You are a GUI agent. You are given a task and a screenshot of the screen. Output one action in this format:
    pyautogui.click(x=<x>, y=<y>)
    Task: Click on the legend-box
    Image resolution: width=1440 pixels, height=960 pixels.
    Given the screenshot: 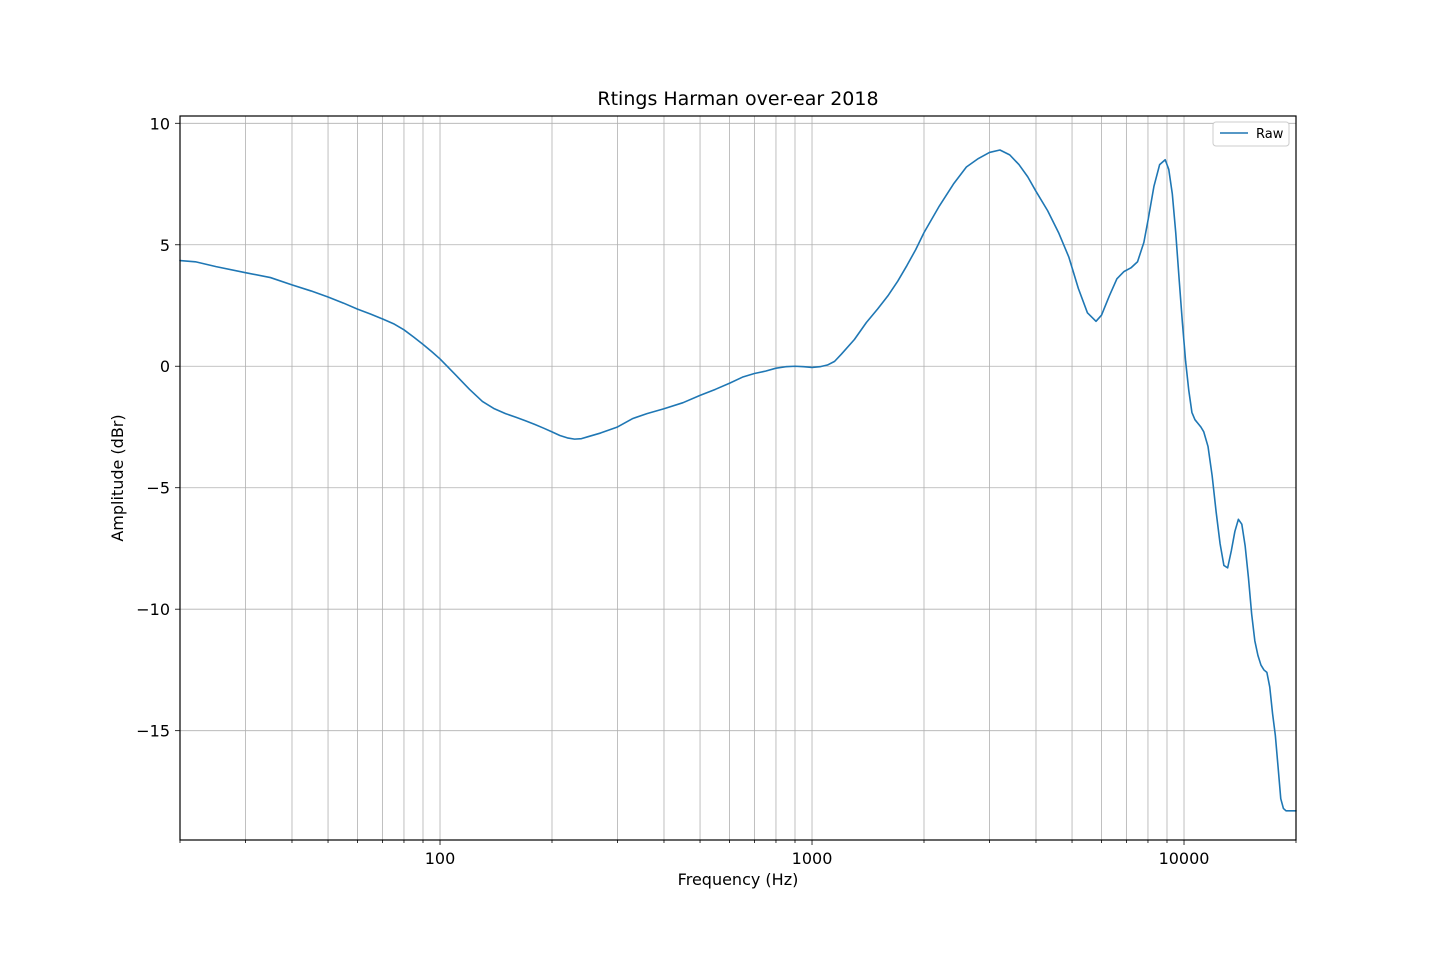 What is the action you would take?
    pyautogui.click(x=1251, y=134)
    